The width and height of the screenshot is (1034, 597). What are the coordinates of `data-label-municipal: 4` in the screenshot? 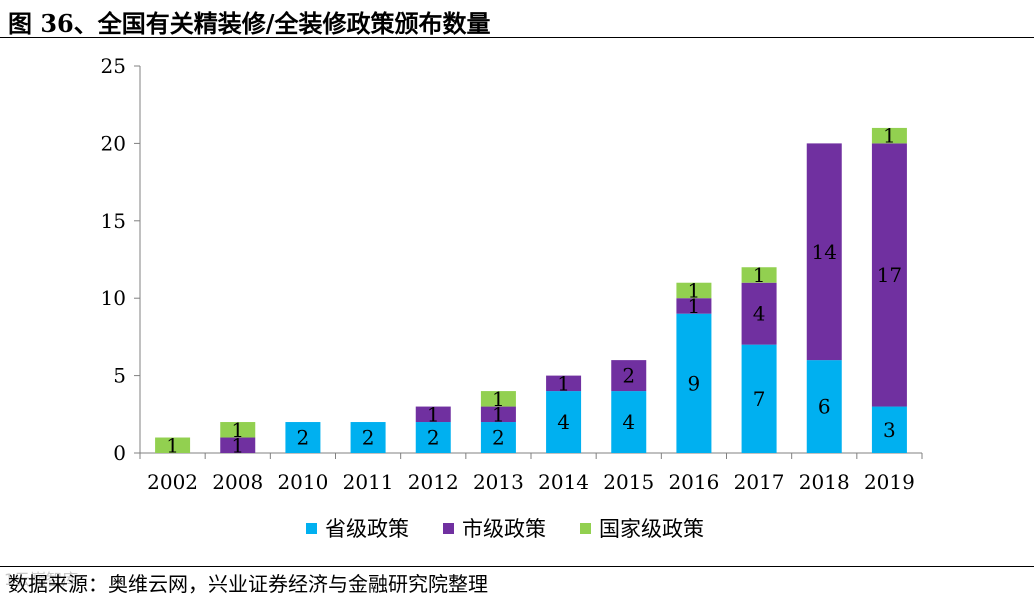 It's located at (759, 314).